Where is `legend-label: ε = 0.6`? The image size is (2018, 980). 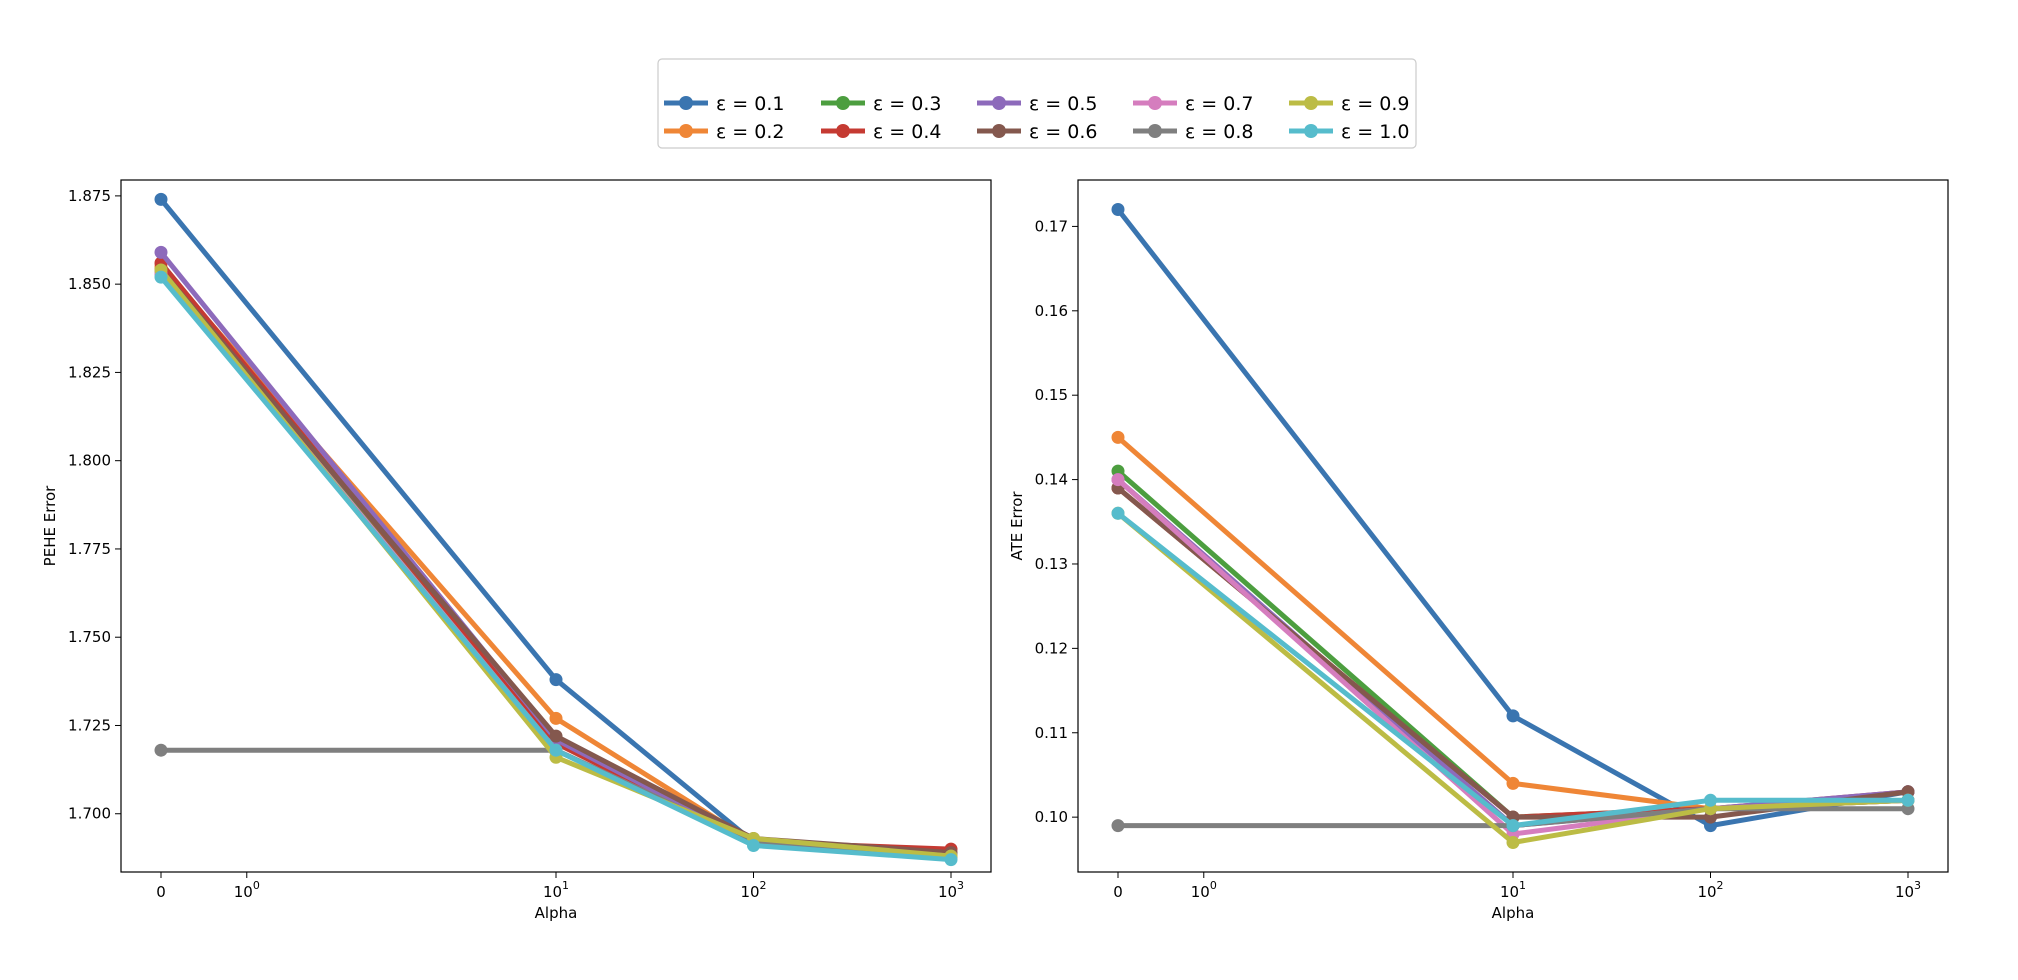
legend-label: ε = 0.6 is located at coordinates (1063, 132).